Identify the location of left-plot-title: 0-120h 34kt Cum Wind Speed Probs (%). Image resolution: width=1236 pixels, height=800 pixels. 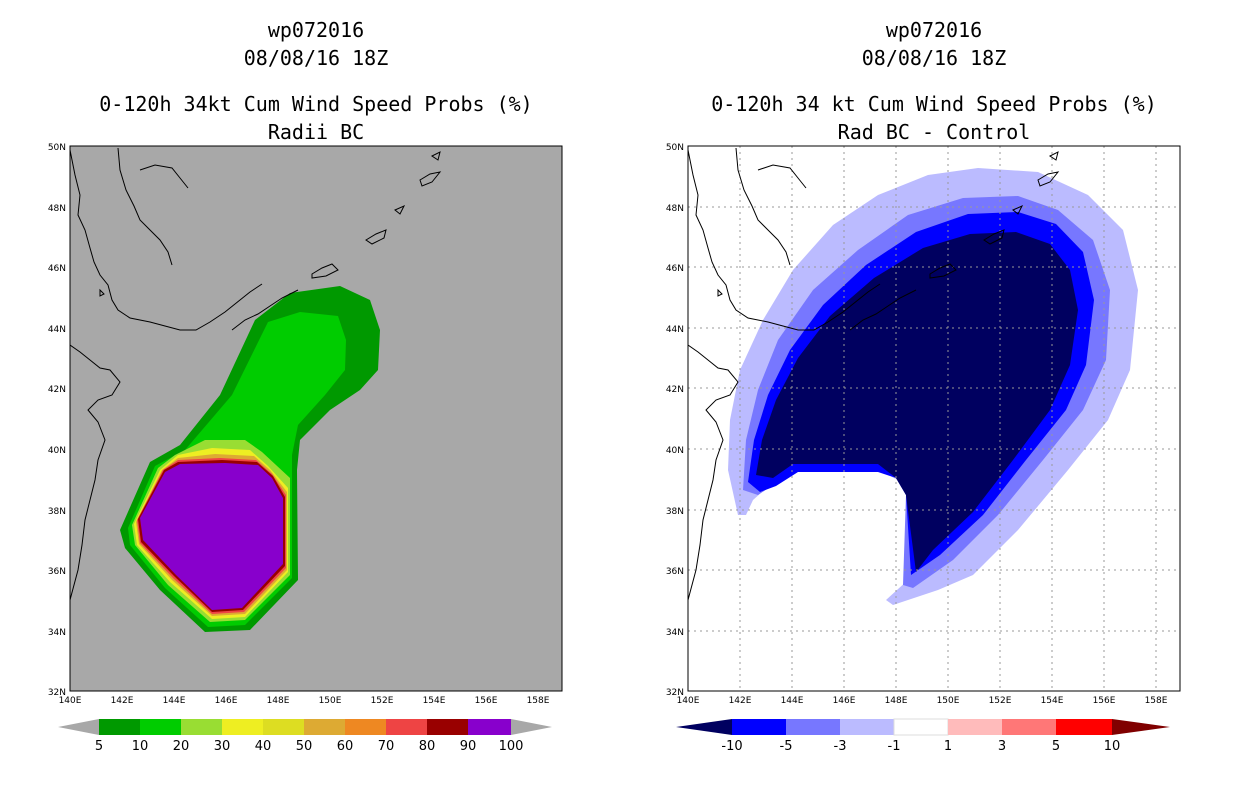
(316, 104).